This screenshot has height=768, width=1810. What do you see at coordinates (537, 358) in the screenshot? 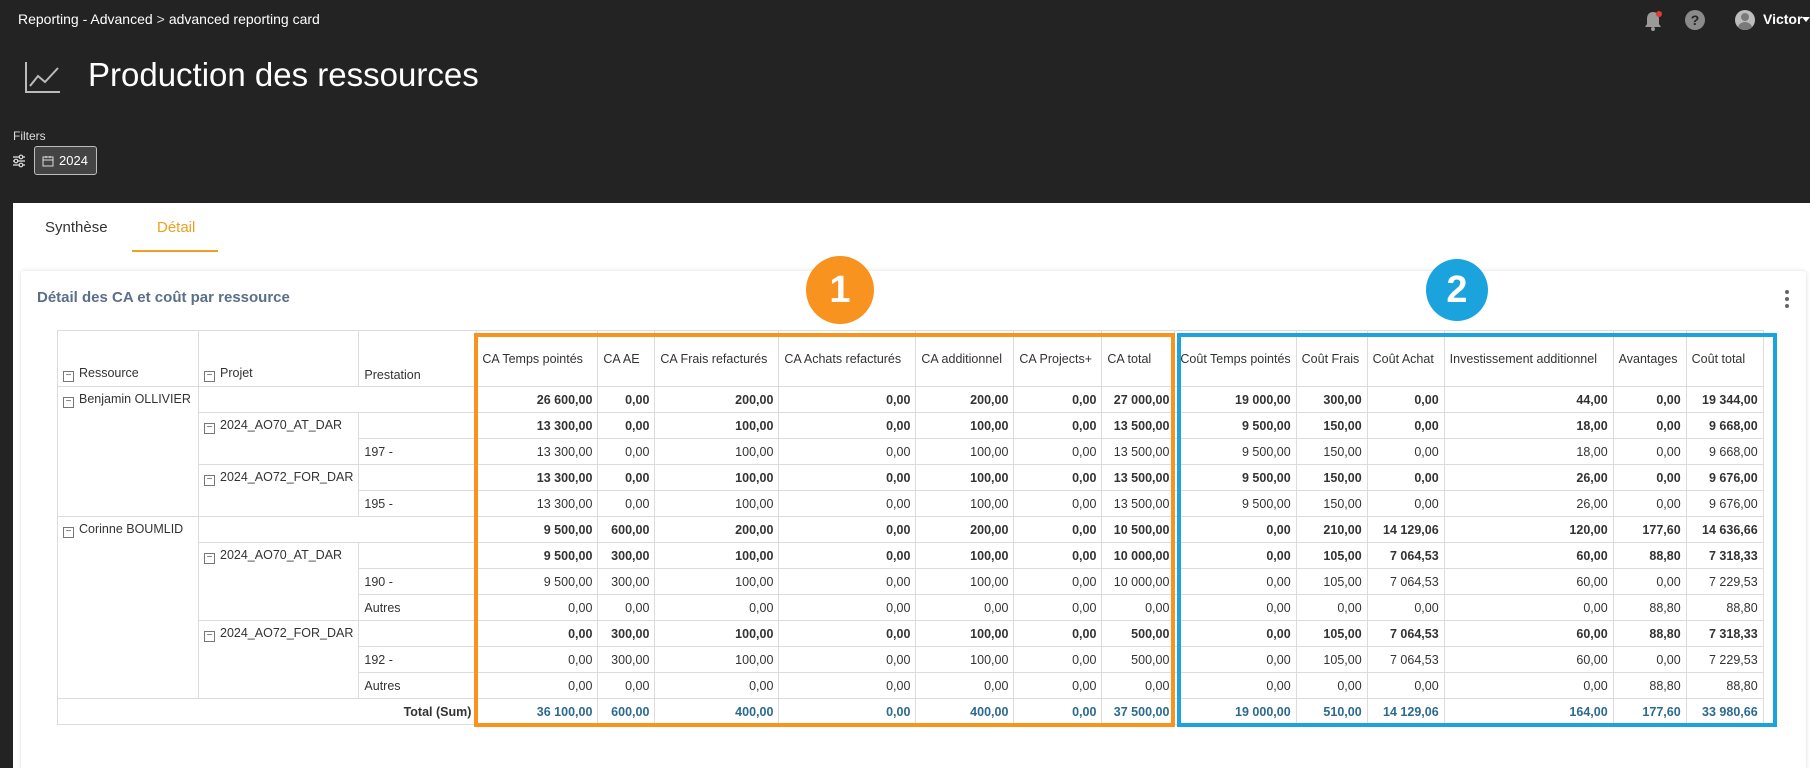
I see `column-header: CA Temps pointés` at bounding box center [537, 358].